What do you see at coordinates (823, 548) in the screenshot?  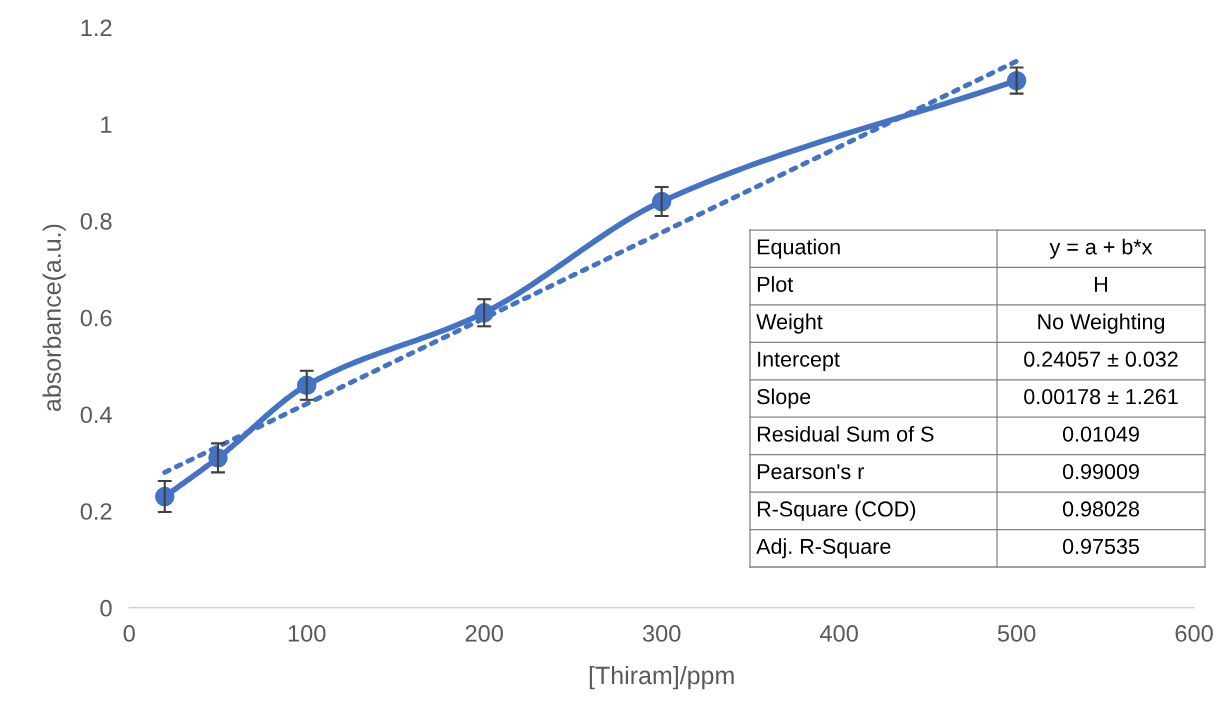 I see `annotation: Adj. R-Square` at bounding box center [823, 548].